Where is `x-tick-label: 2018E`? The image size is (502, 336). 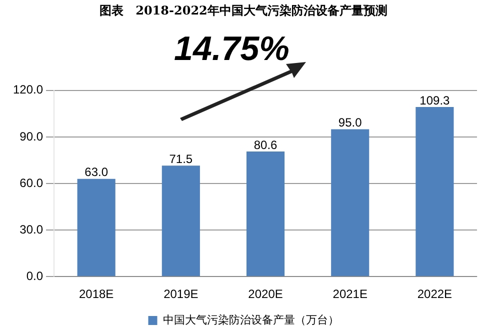
x-tick-label: 2018E is located at coordinates (96, 294).